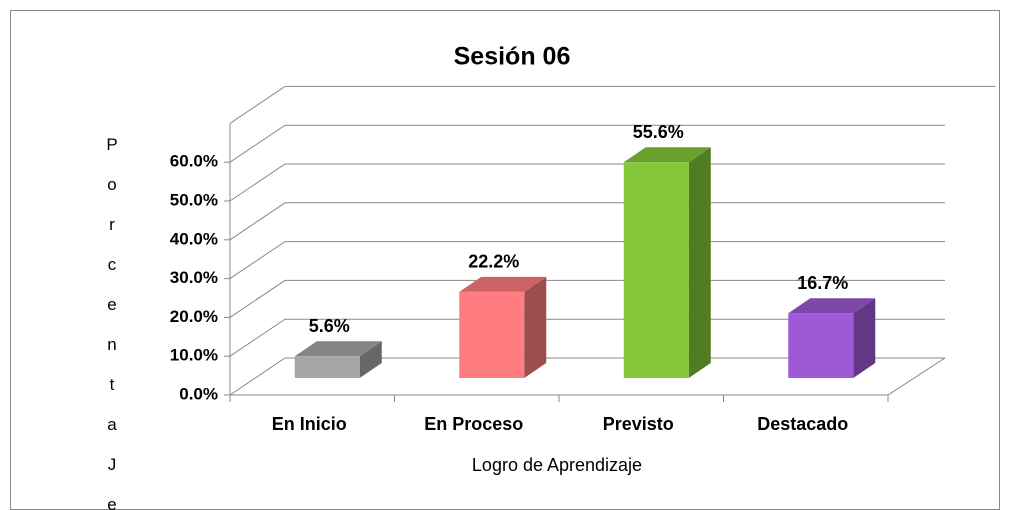  I want to click on data-label: 22.2%, so click(493, 262).